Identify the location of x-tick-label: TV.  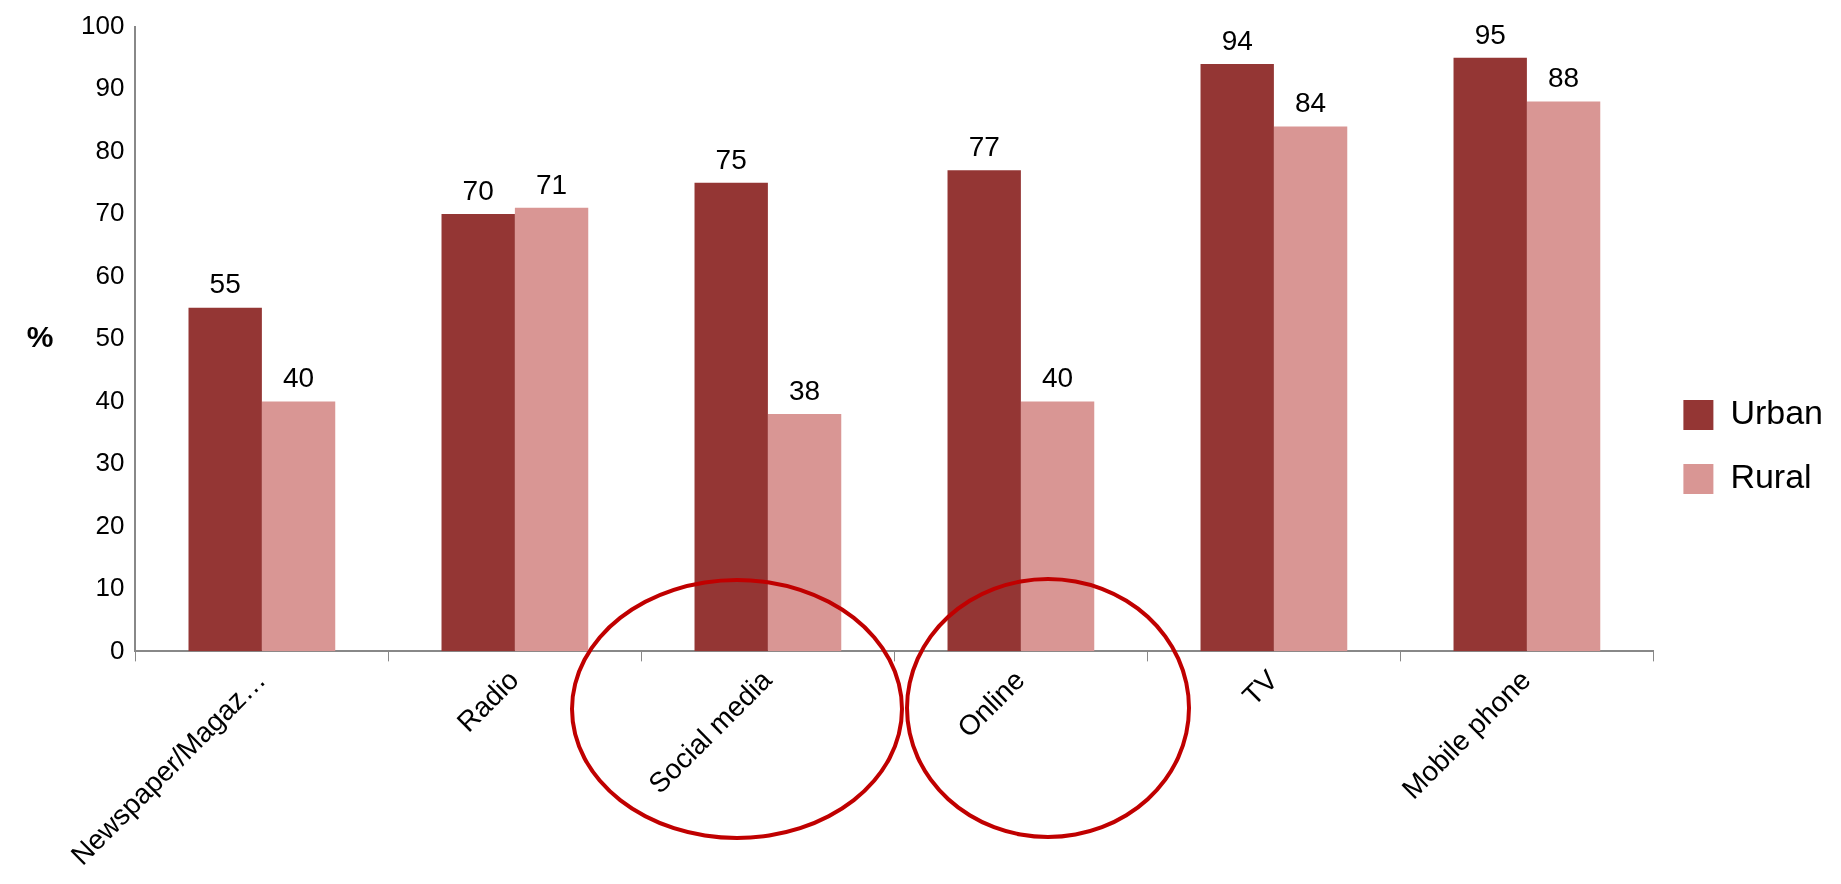
(1260, 687).